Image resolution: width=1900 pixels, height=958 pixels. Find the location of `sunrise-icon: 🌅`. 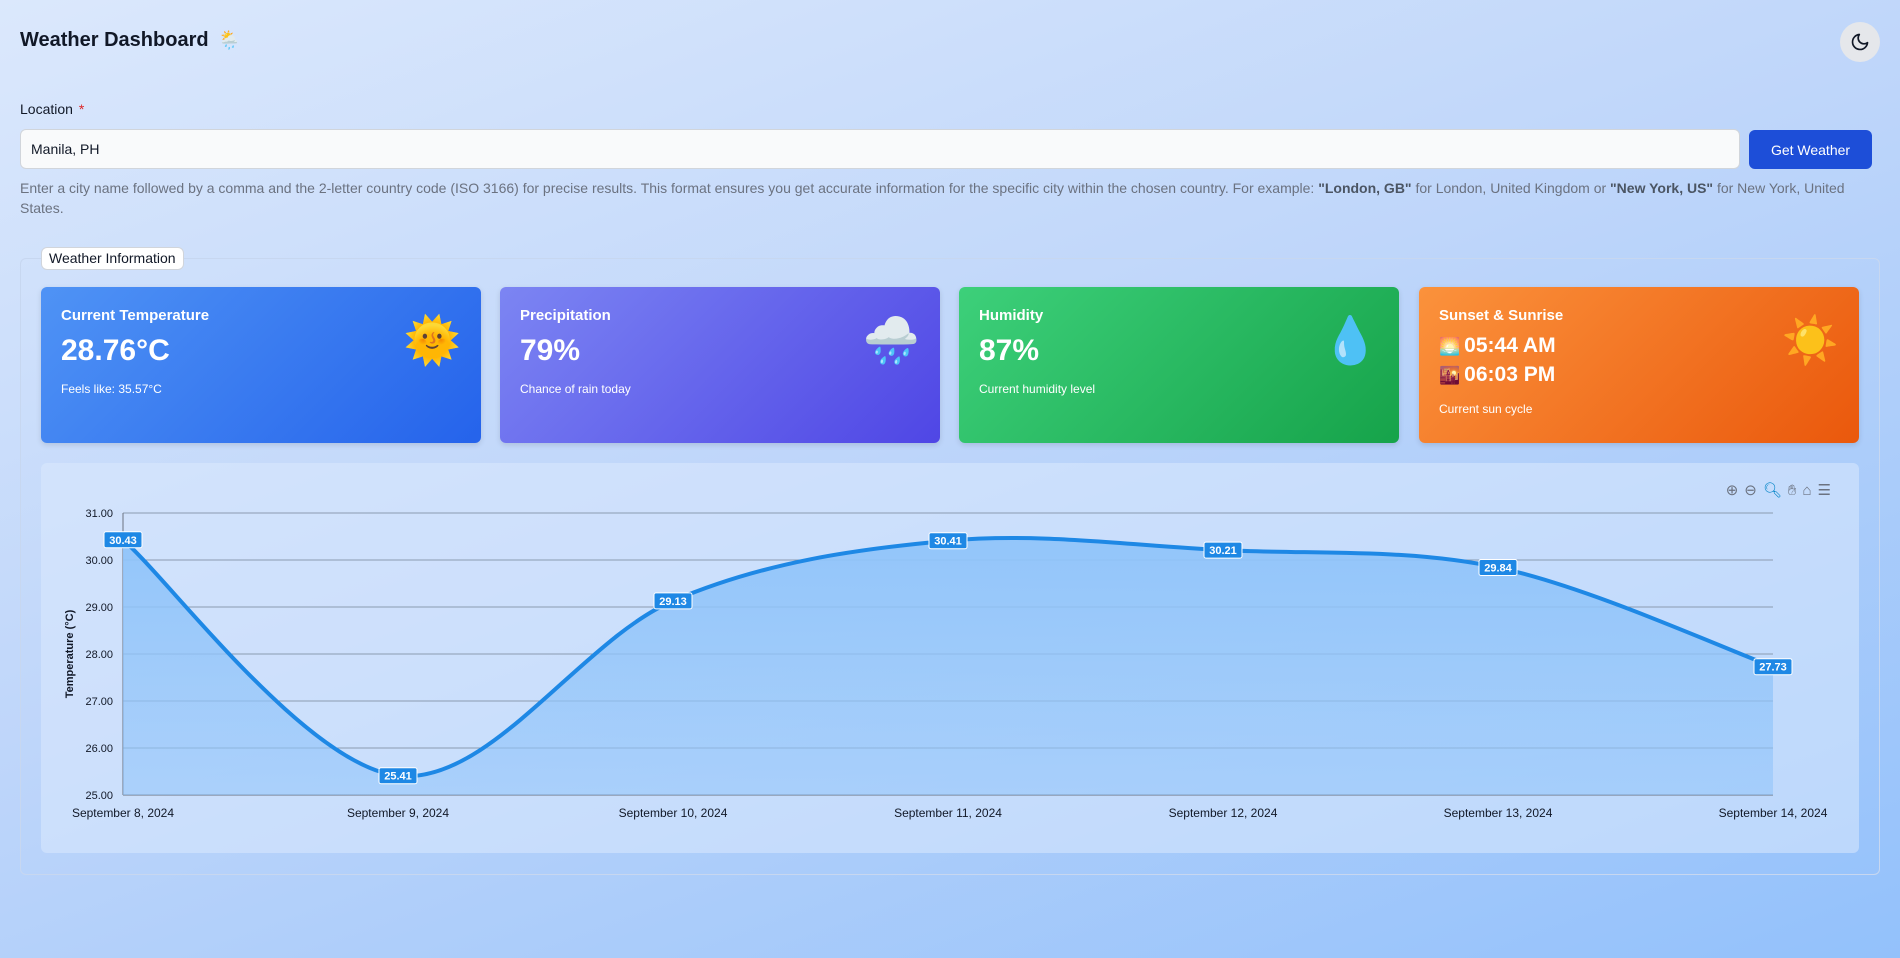

sunrise-icon: 🌅 is located at coordinates (1450, 346).